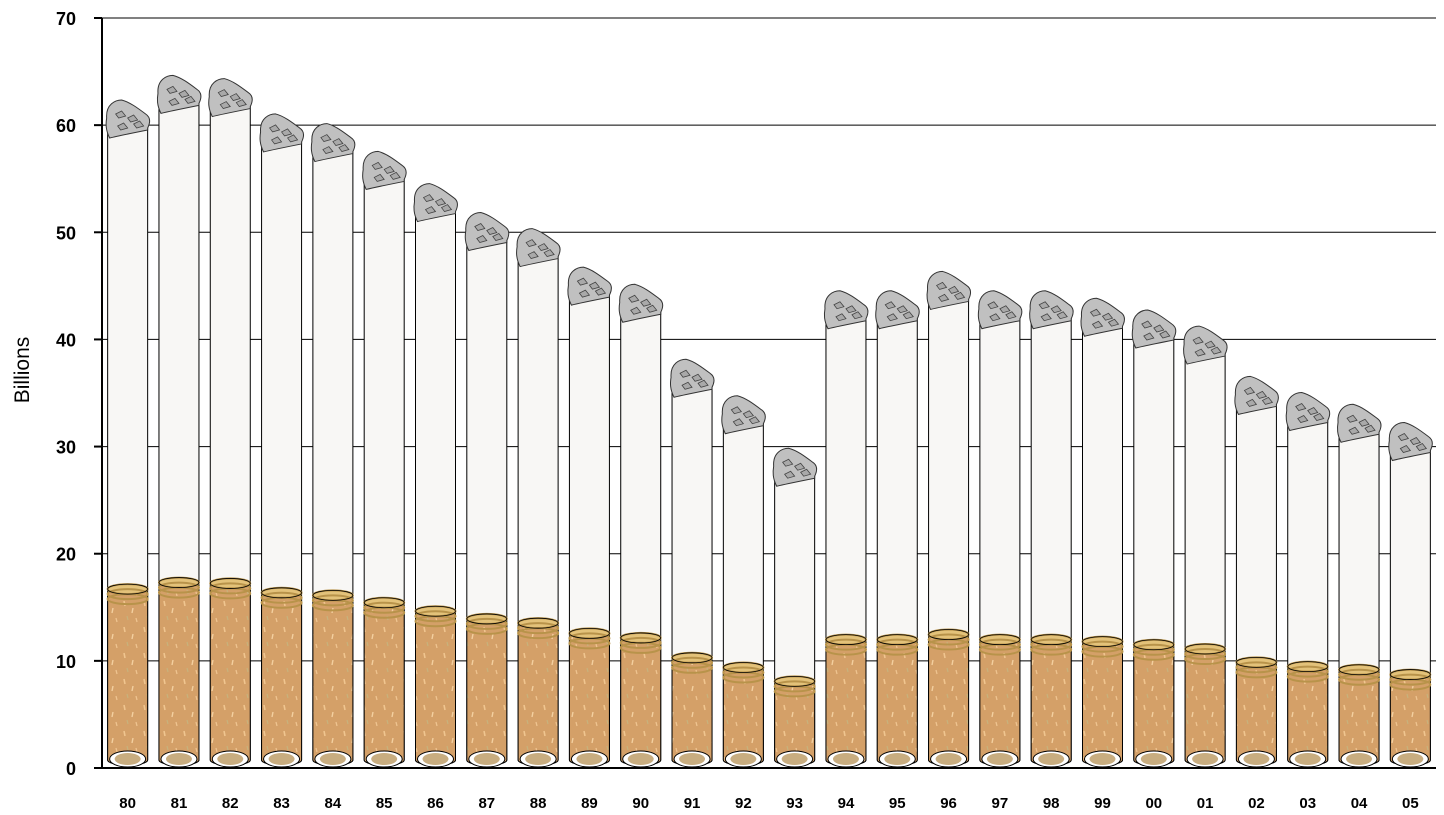 This screenshot has height=815, width=1444. I want to click on x-tick-label-86: 86, so click(435, 803).